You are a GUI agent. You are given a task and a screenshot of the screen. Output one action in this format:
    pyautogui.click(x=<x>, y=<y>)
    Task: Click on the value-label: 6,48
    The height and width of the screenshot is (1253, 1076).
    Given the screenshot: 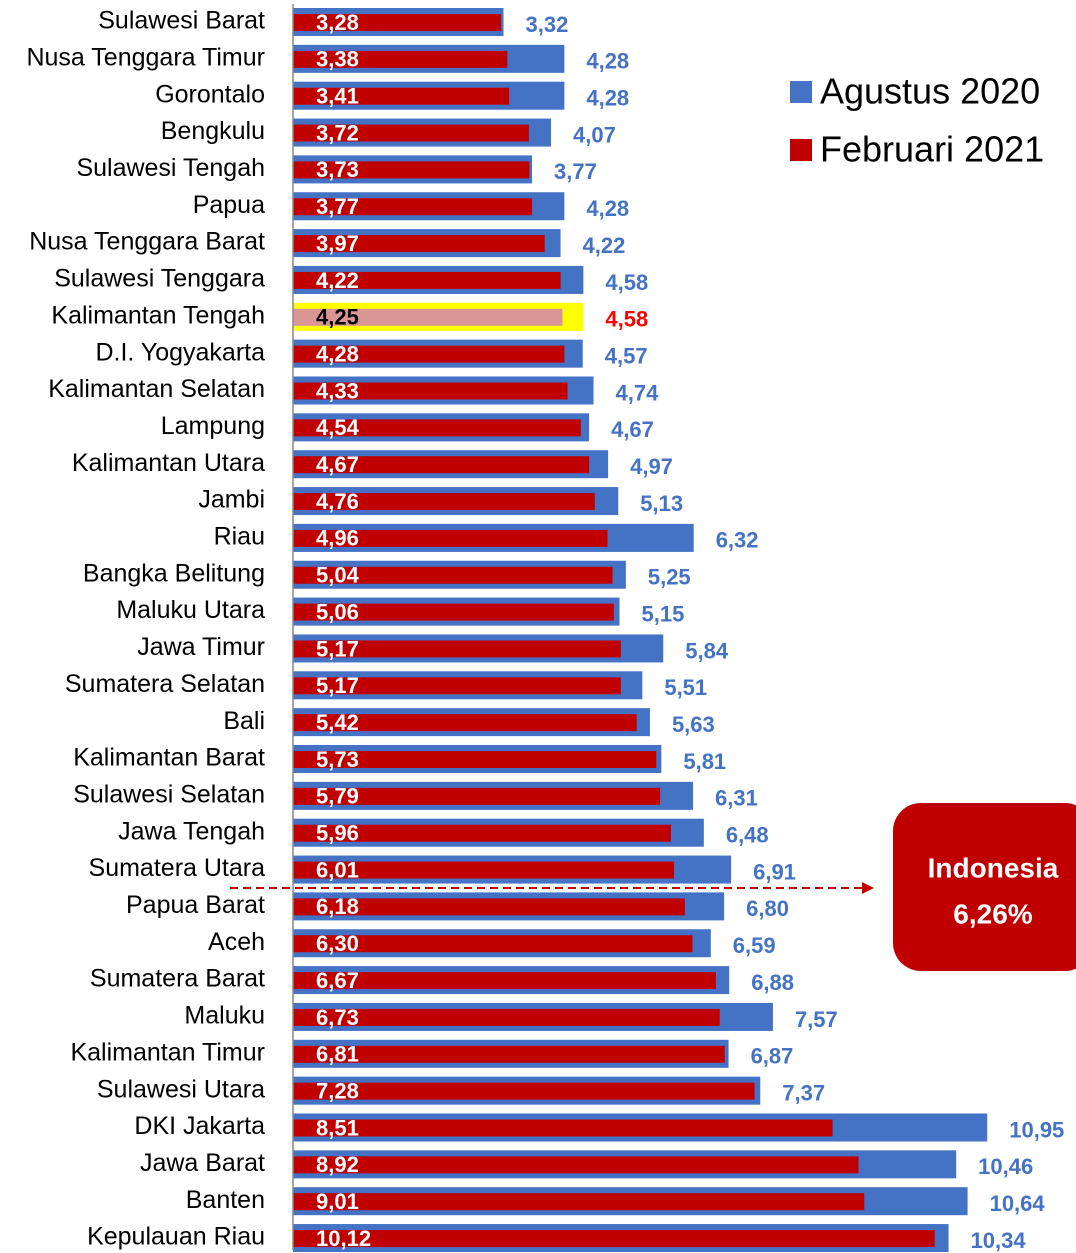 What is the action you would take?
    pyautogui.click(x=747, y=835)
    